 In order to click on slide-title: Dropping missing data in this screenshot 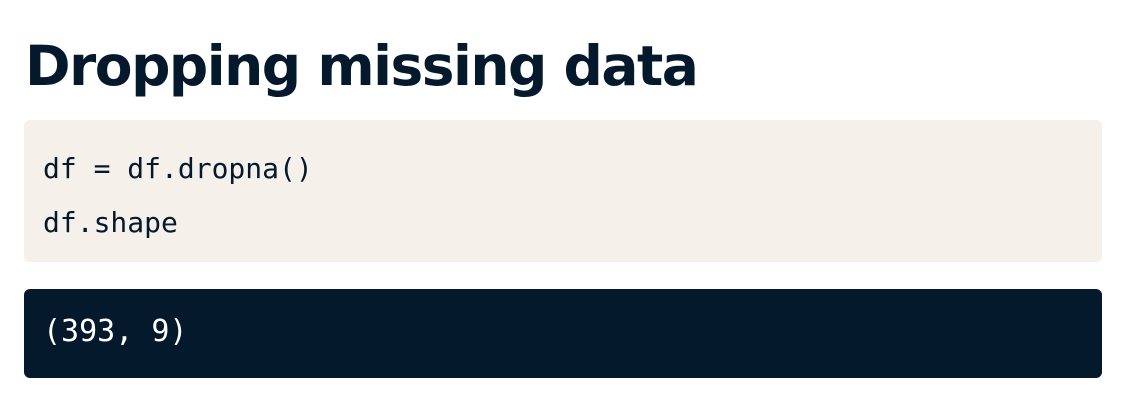, I will do `click(362, 66)`.